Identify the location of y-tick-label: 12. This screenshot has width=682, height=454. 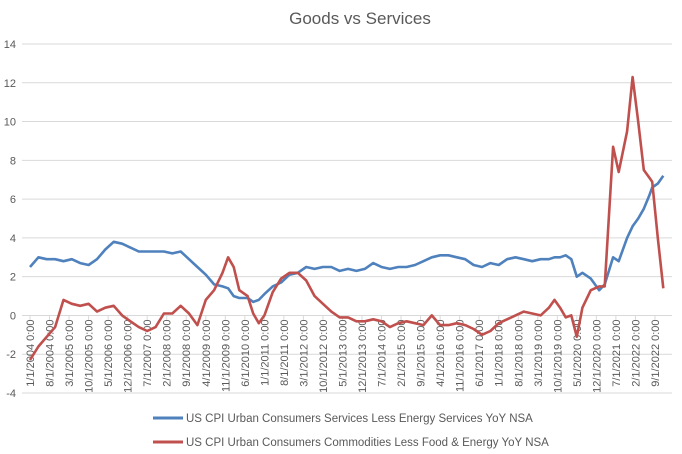
(10, 84).